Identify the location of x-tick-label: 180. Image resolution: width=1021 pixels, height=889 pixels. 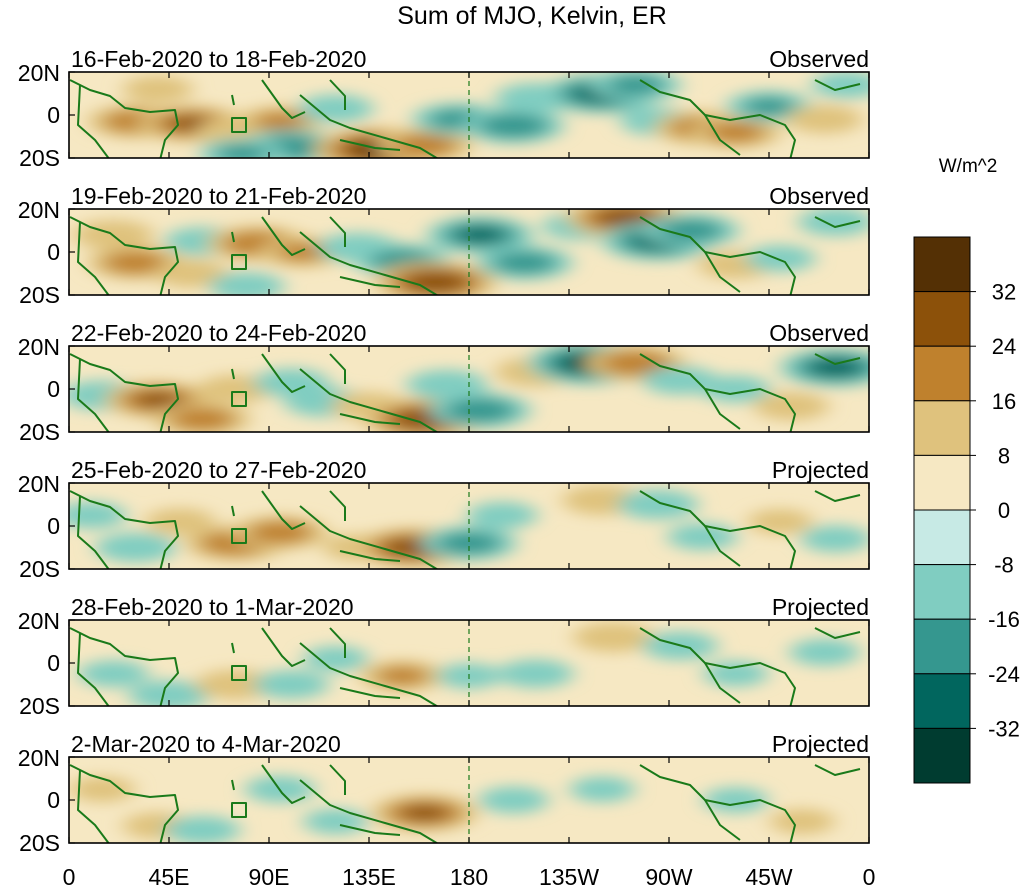
(469, 876).